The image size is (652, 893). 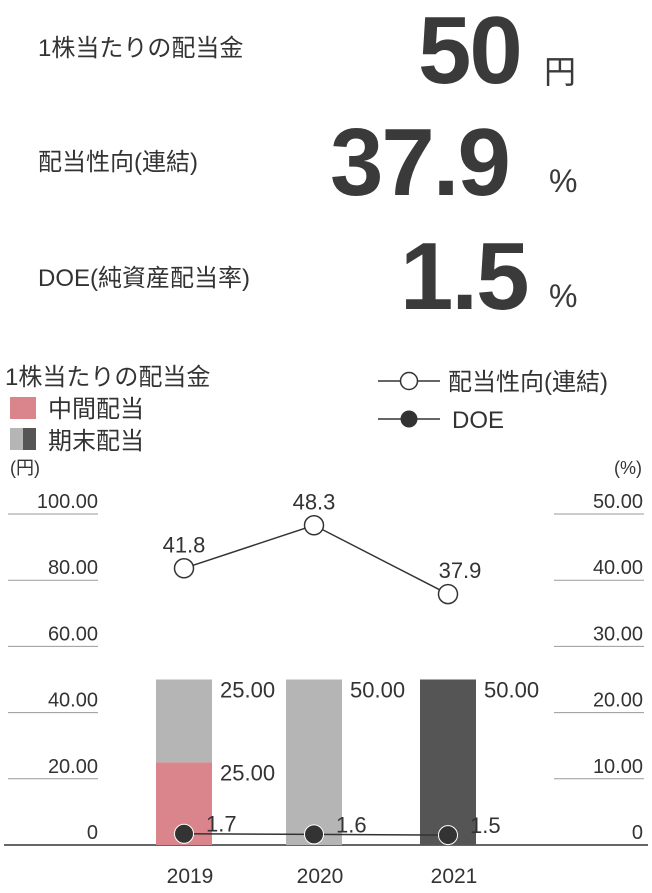 What do you see at coordinates (409, 381) in the screenshot?
I see `legend-marker-payout` at bounding box center [409, 381].